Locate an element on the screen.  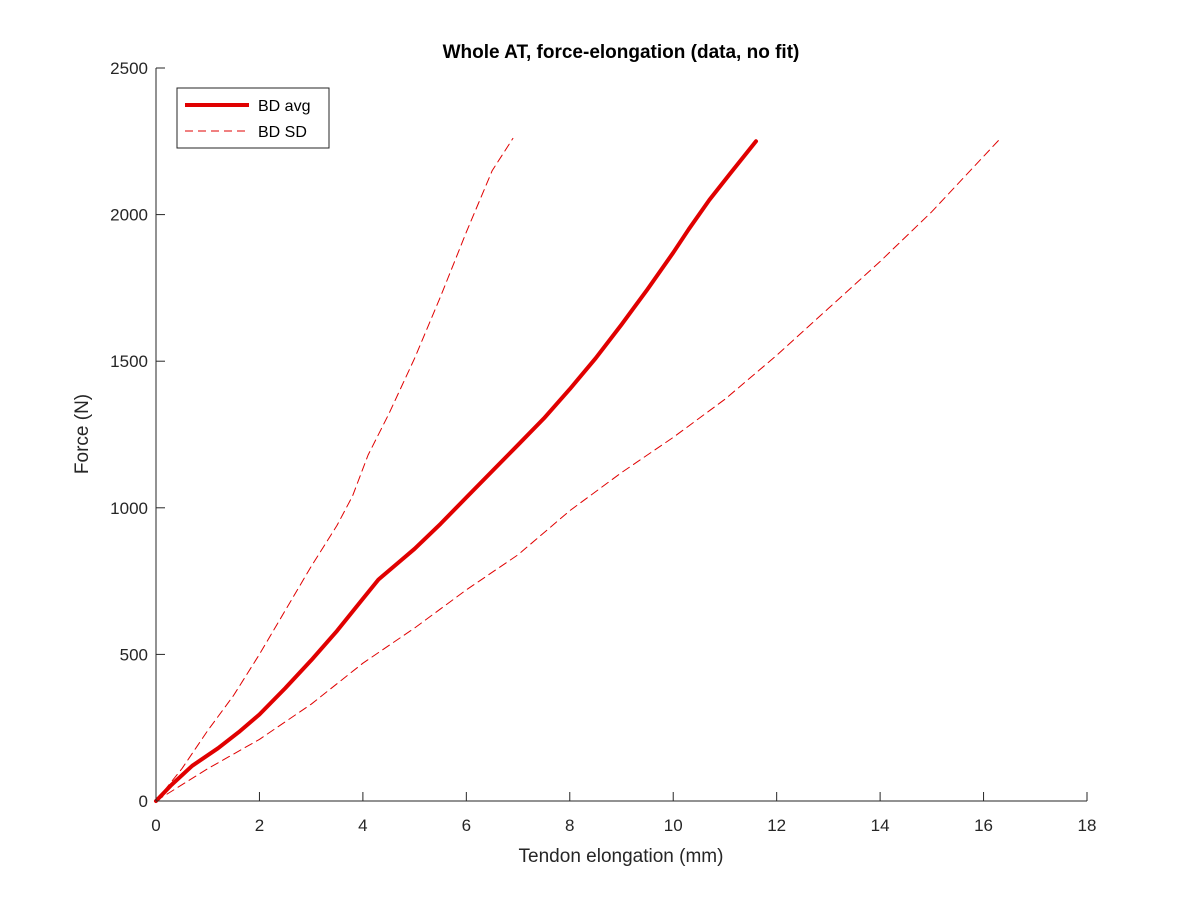
y-tick-label: 2500 is located at coordinates (129, 68).